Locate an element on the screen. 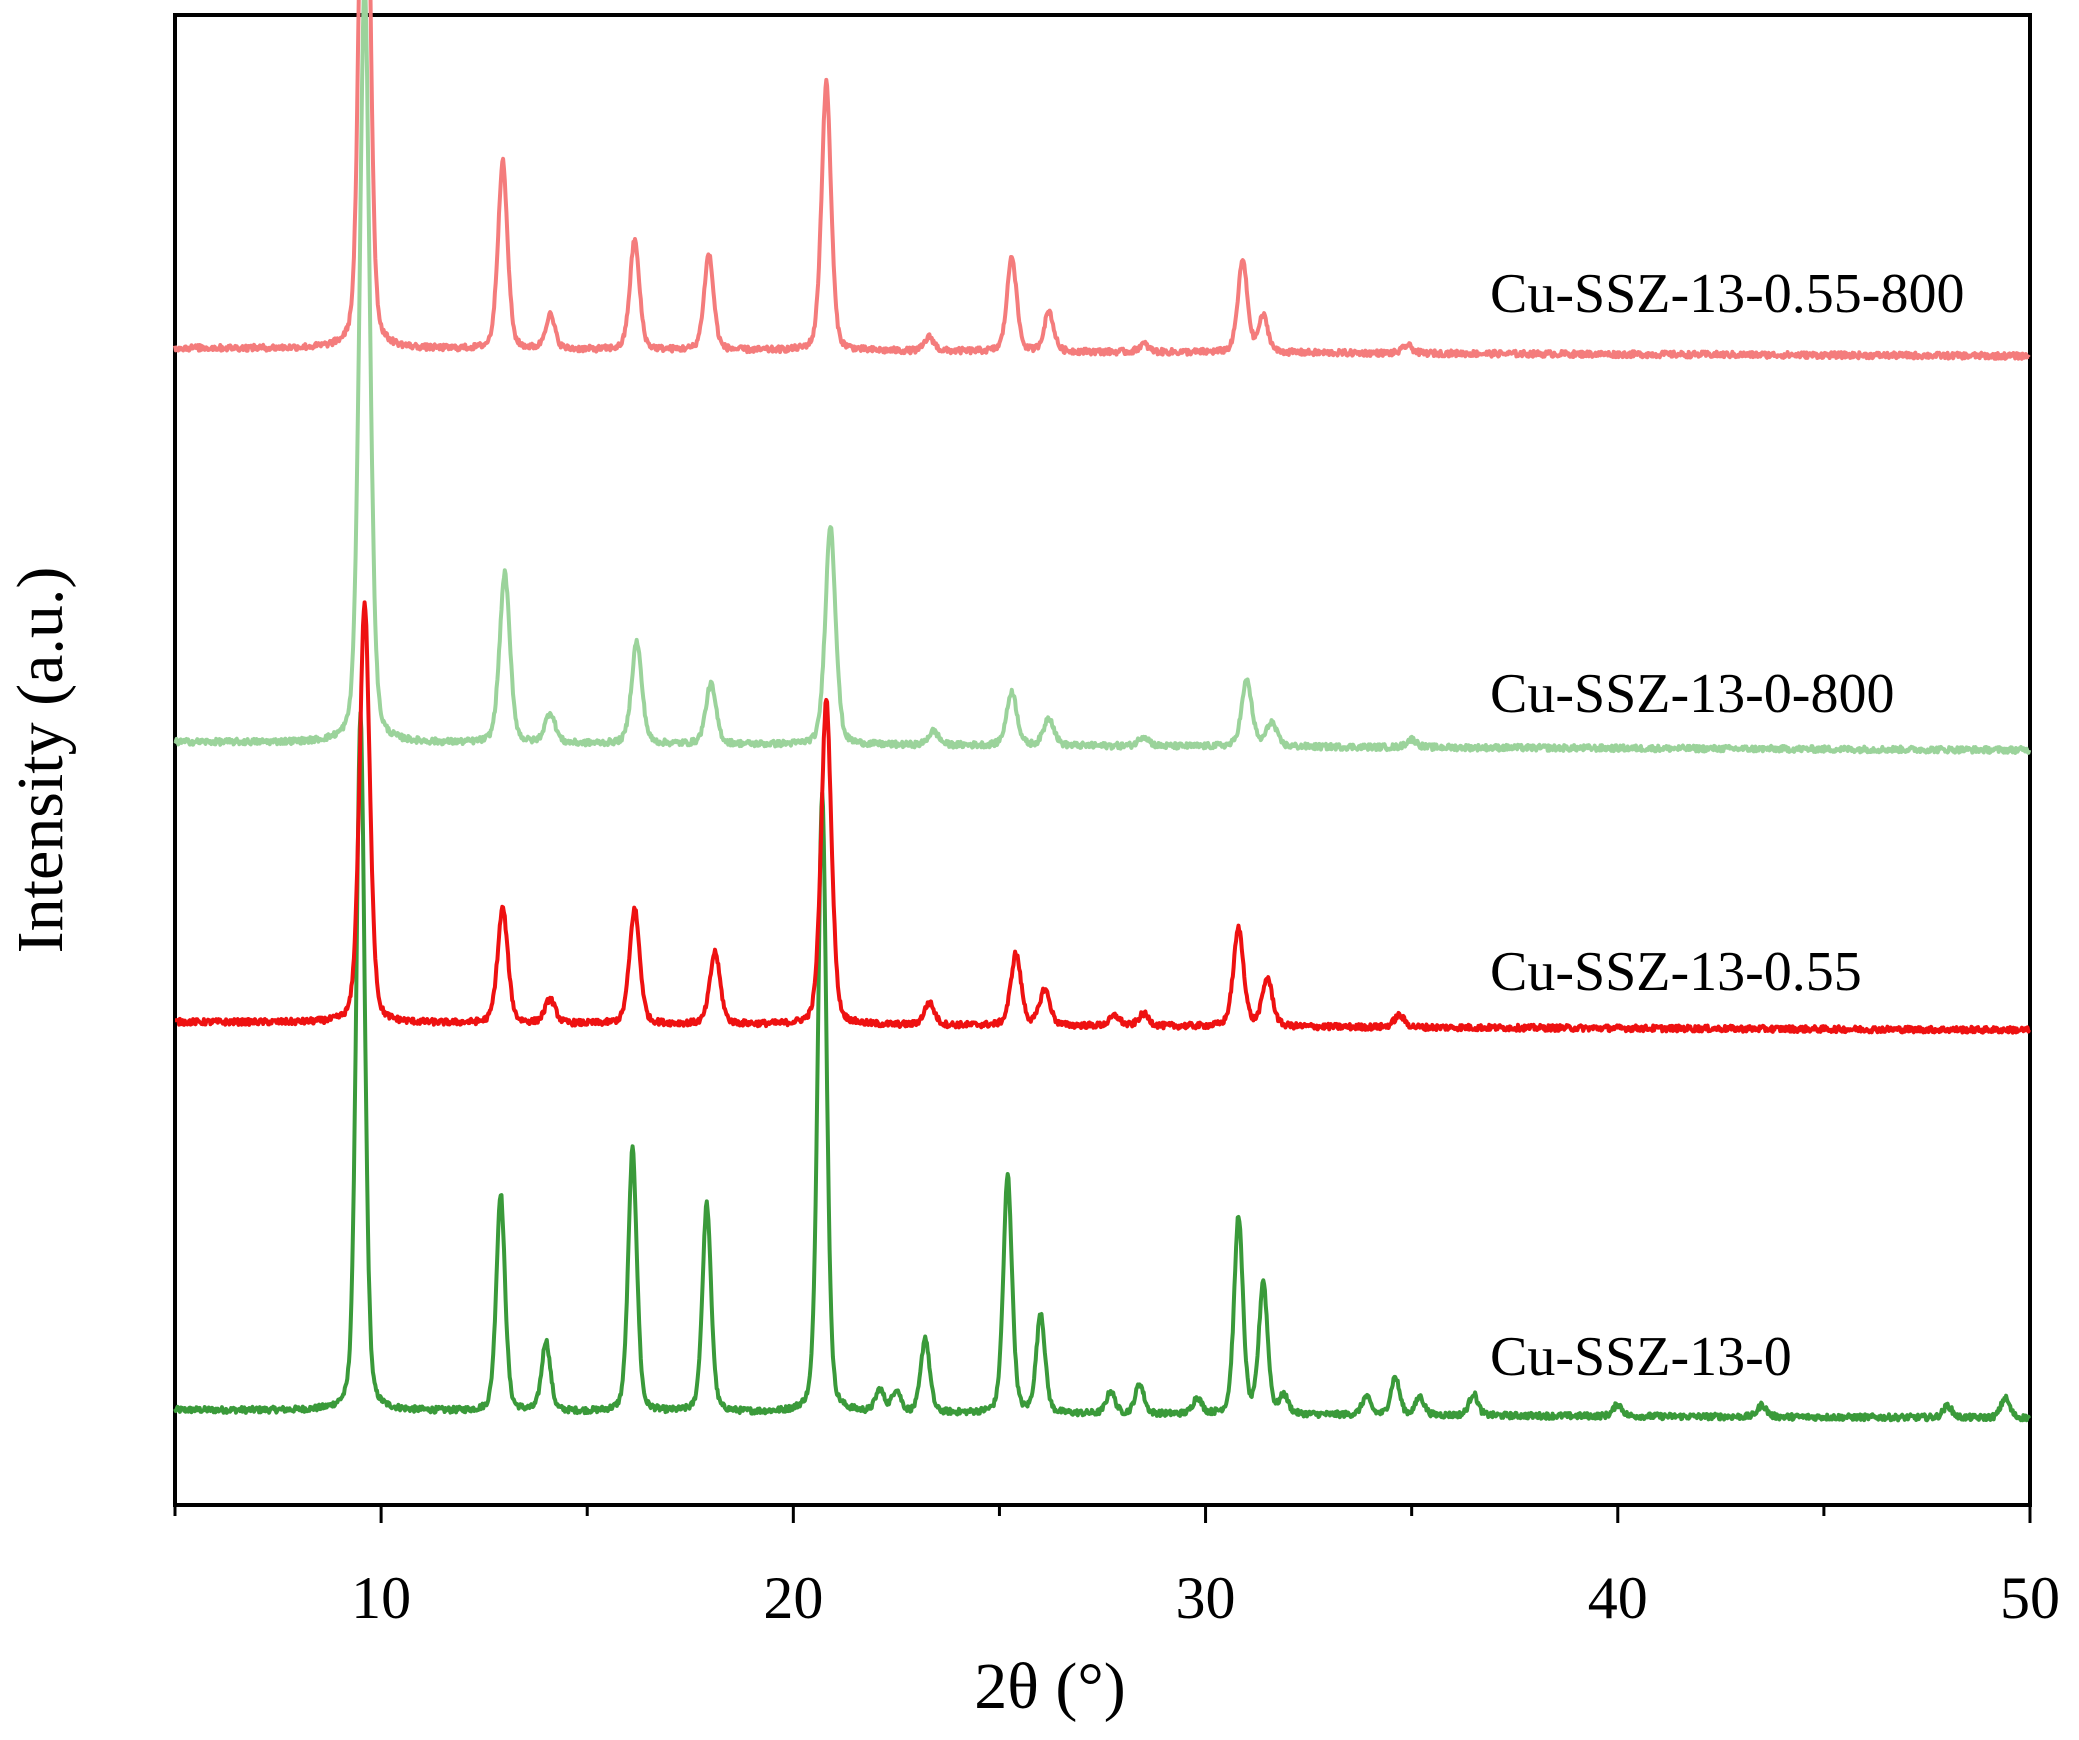 This screenshot has height=1740, width=2079. x-tick-label: 50 is located at coordinates (2030, 1598).